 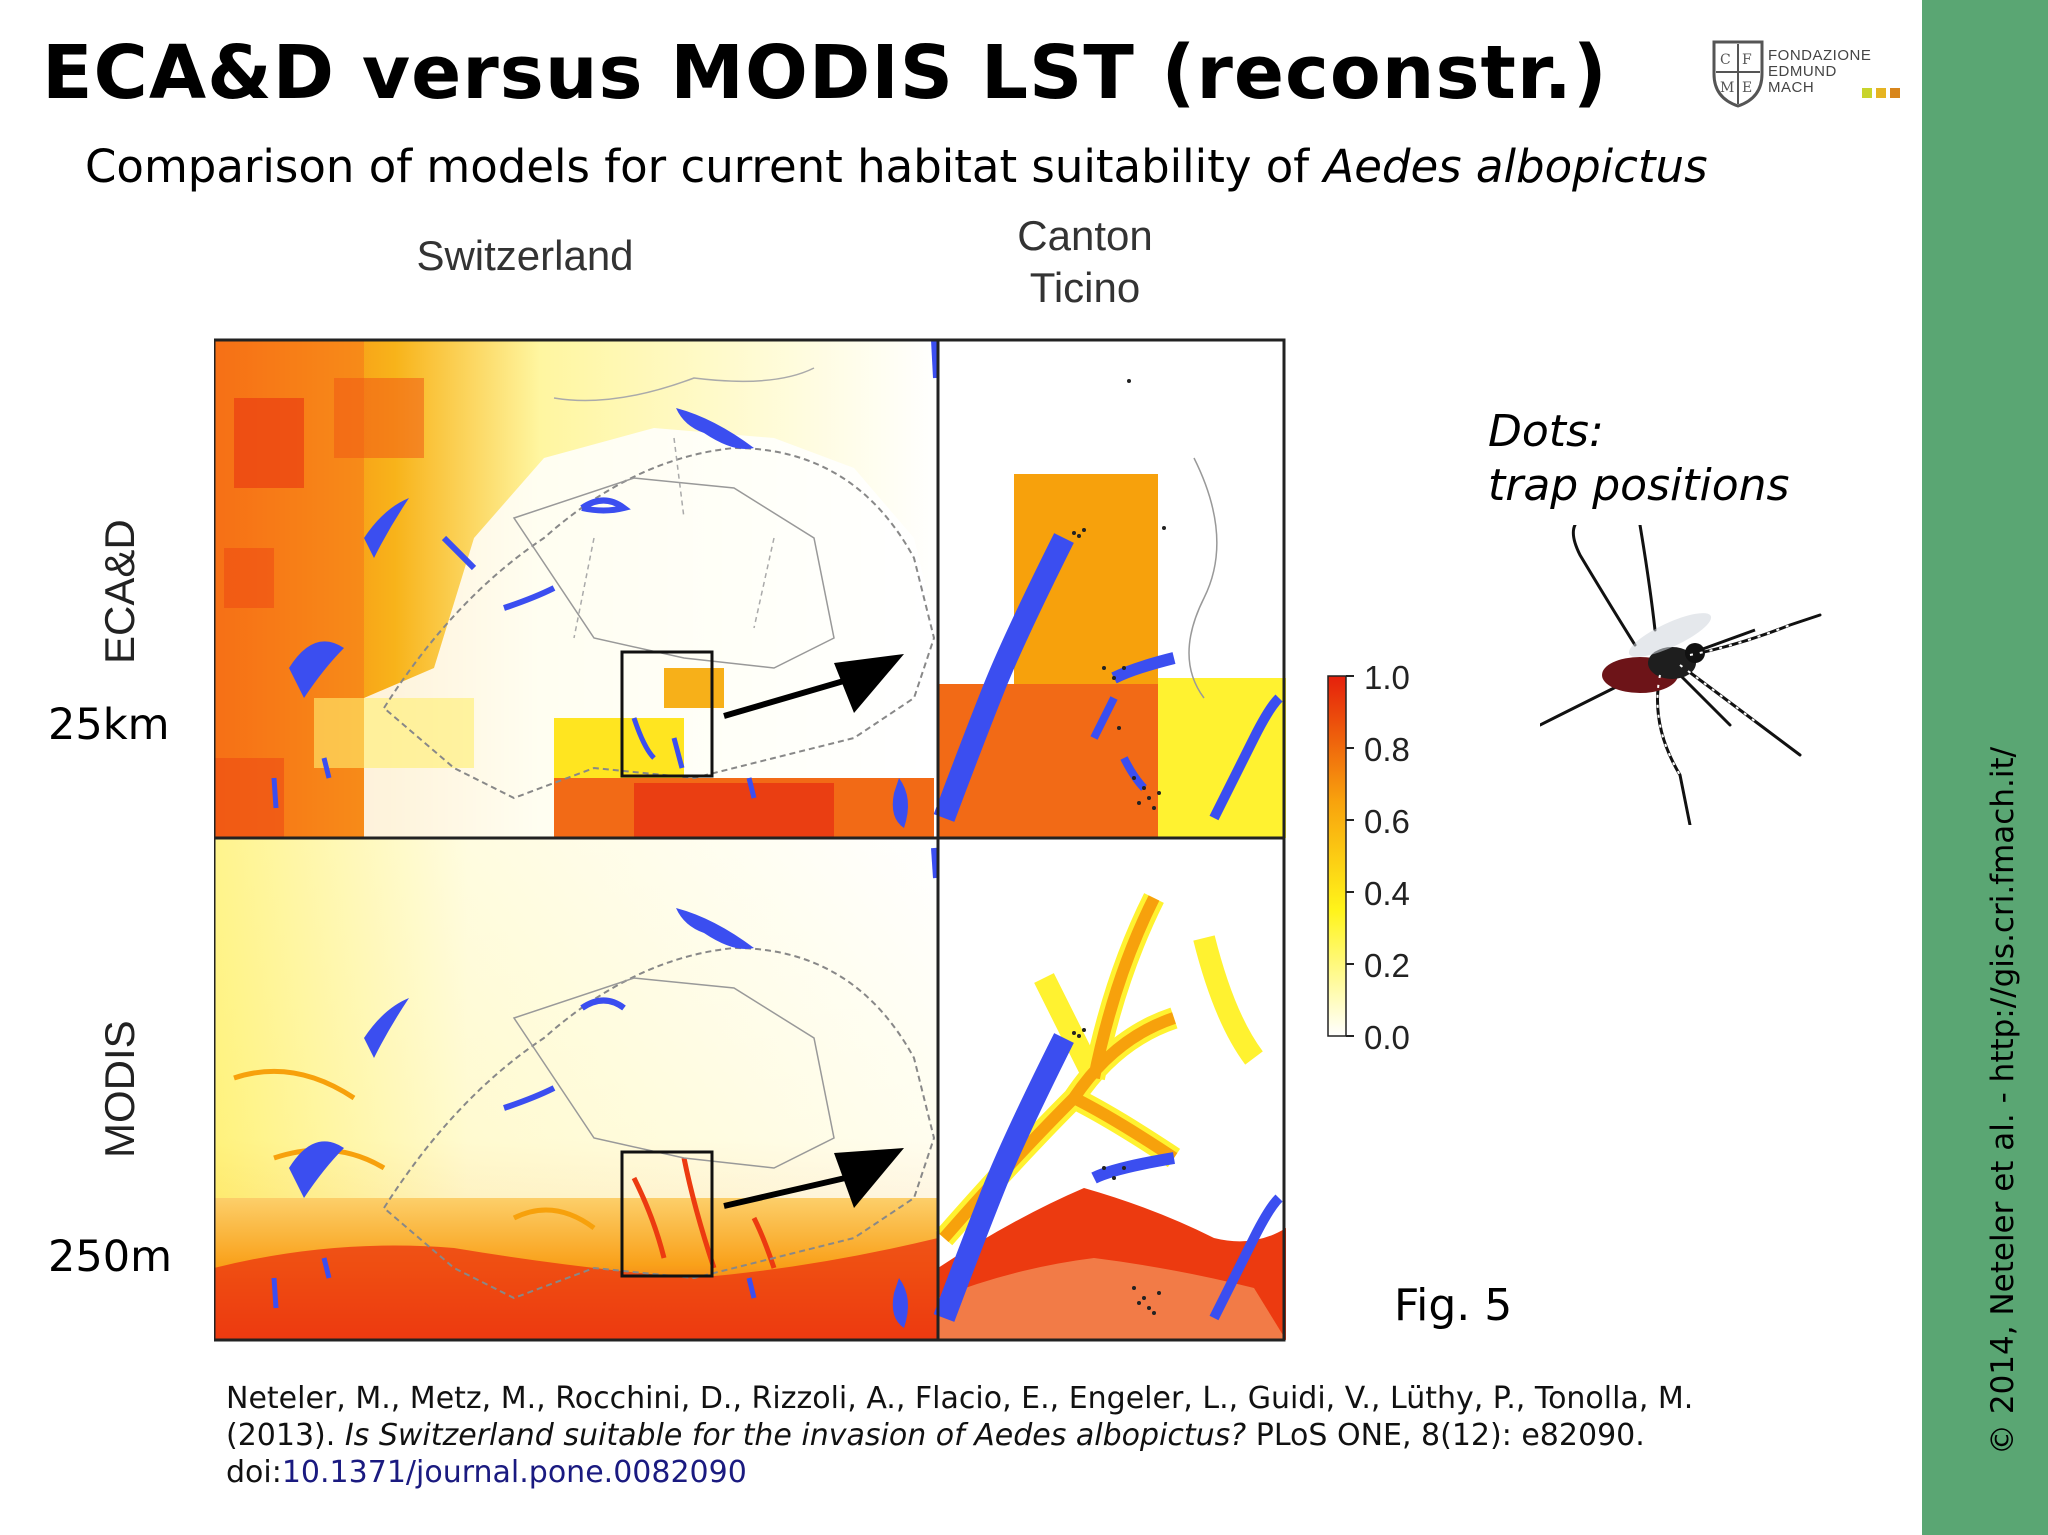 I want to click on legend-tick-4: 0.4, so click(x=1387, y=893).